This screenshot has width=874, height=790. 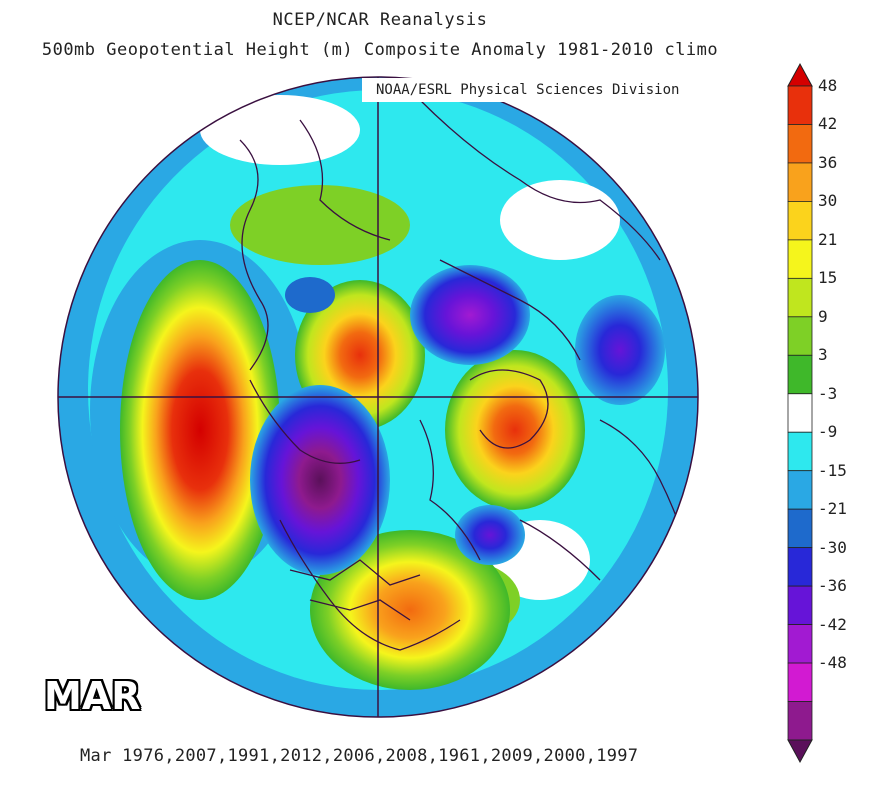 What do you see at coordinates (828, 85) in the screenshot?
I see `colorbar-label: 48` at bounding box center [828, 85].